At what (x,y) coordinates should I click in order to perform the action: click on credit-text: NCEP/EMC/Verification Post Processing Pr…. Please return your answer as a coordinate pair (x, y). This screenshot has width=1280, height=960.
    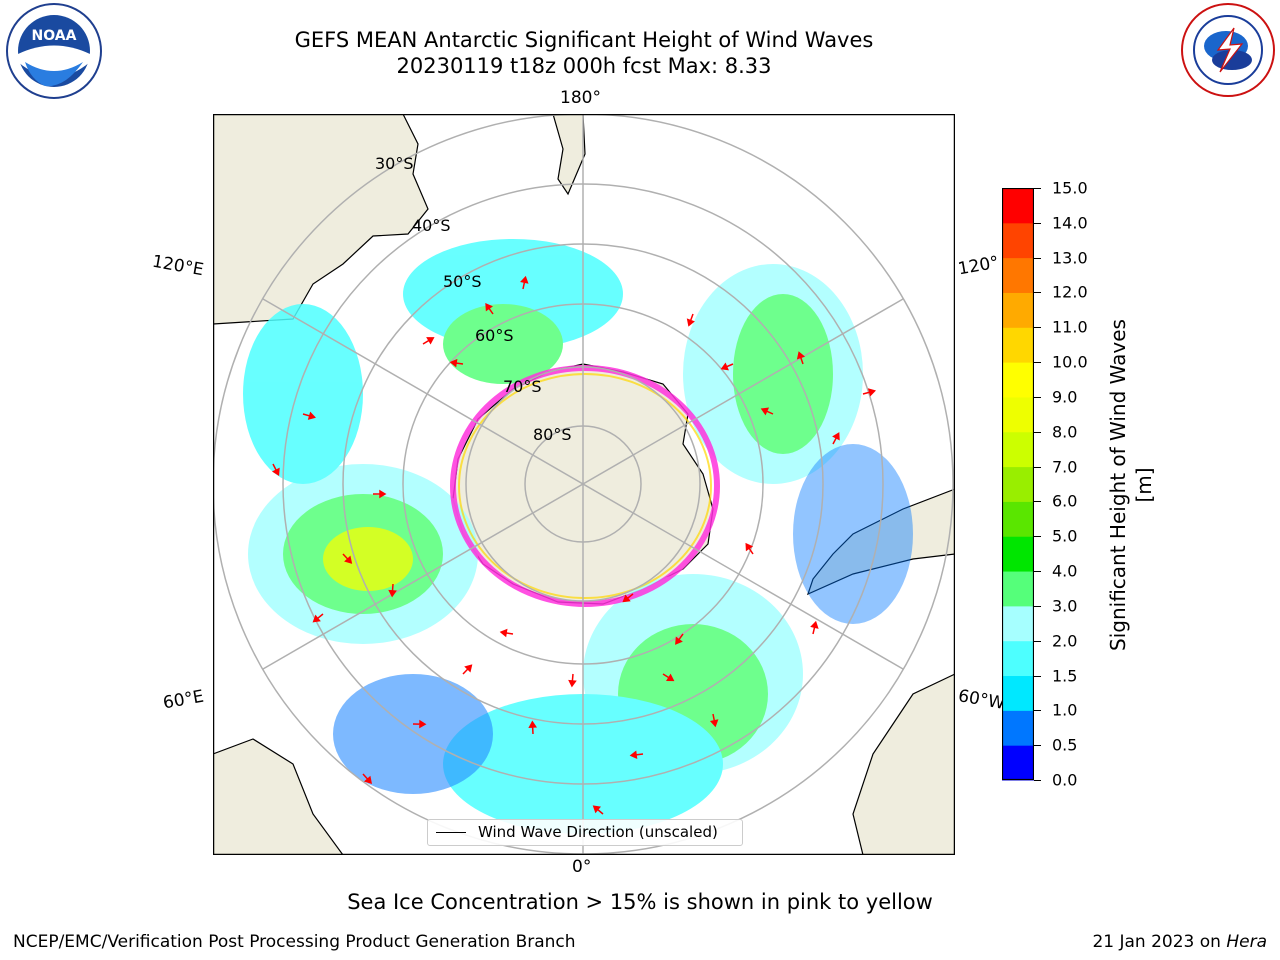
    Looking at the image, I should click on (294, 942).